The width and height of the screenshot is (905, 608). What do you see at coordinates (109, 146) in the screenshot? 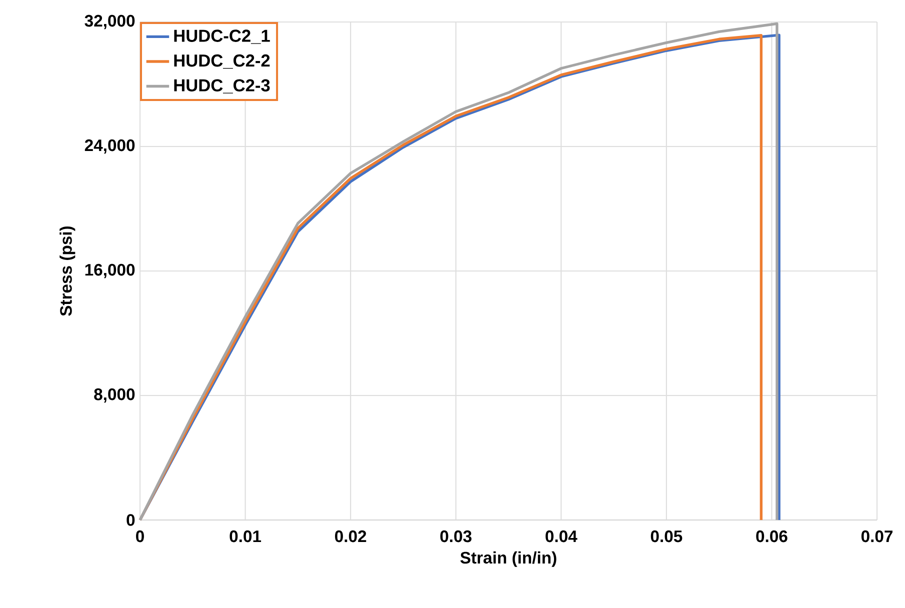
I see `y-tick-label: 24,000` at bounding box center [109, 146].